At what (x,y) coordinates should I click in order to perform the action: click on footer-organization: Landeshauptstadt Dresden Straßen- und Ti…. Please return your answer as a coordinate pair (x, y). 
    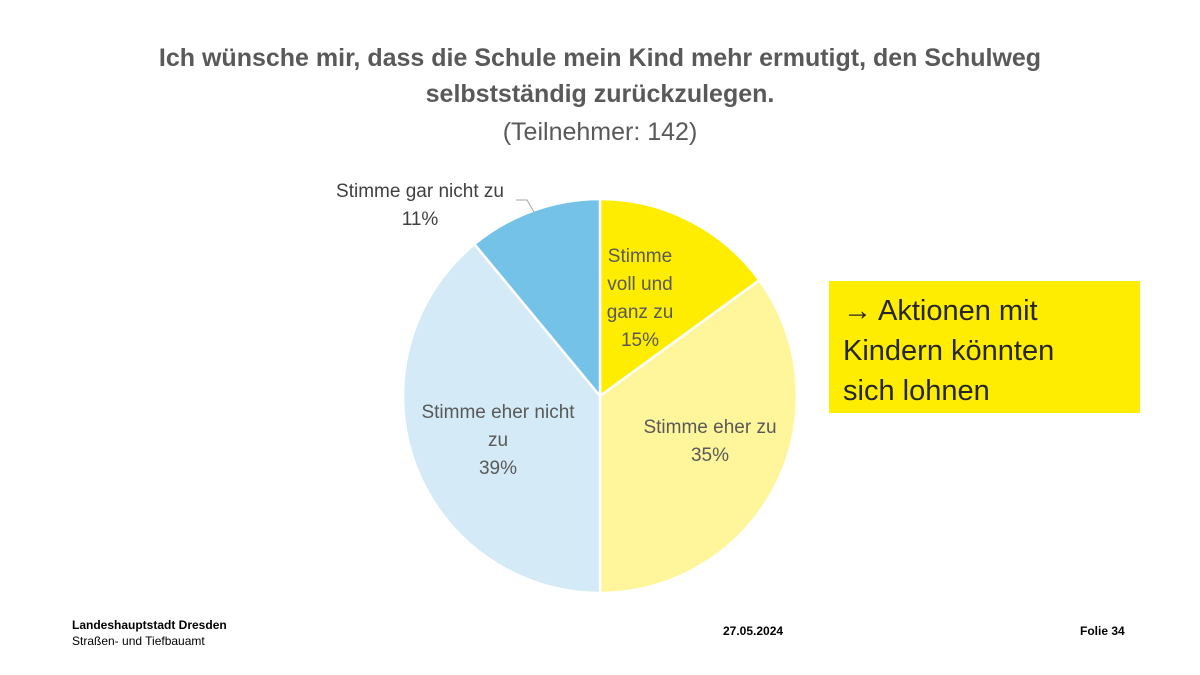
    Looking at the image, I should click on (149, 633).